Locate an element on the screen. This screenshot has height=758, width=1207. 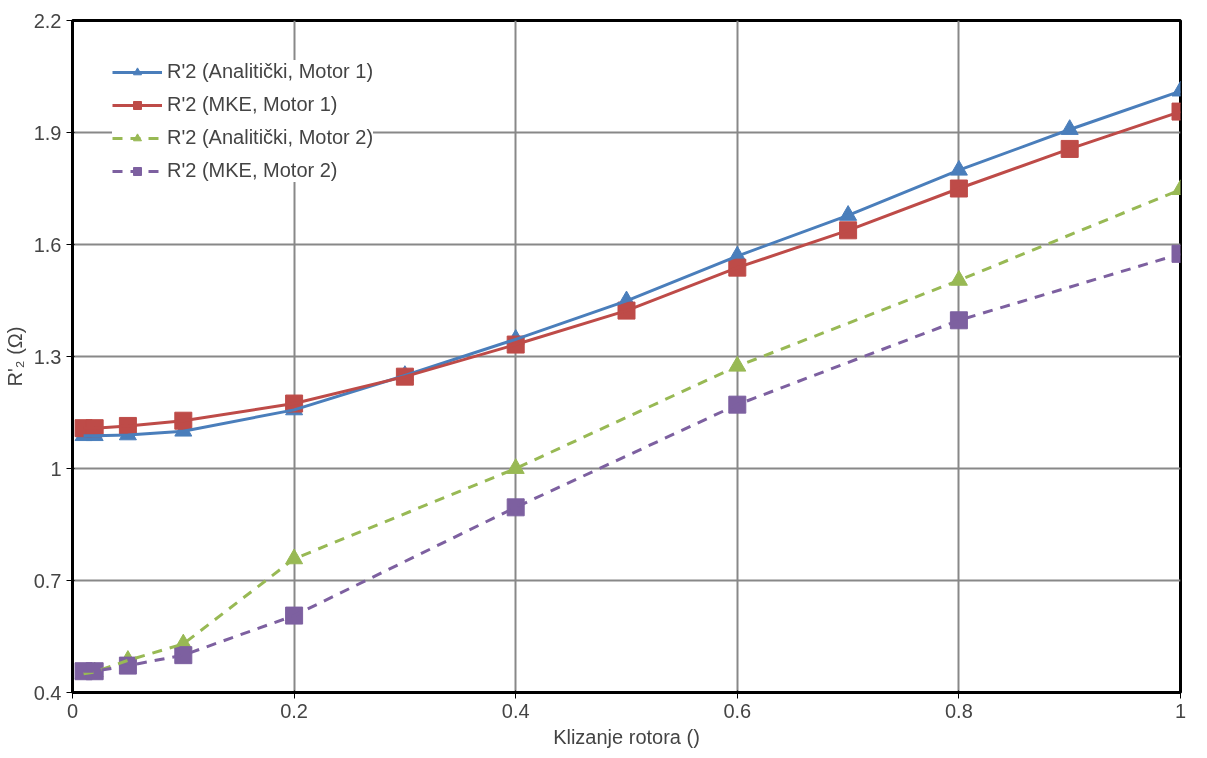
x-axis-title: Klizanje rotora () is located at coordinates (626, 736).